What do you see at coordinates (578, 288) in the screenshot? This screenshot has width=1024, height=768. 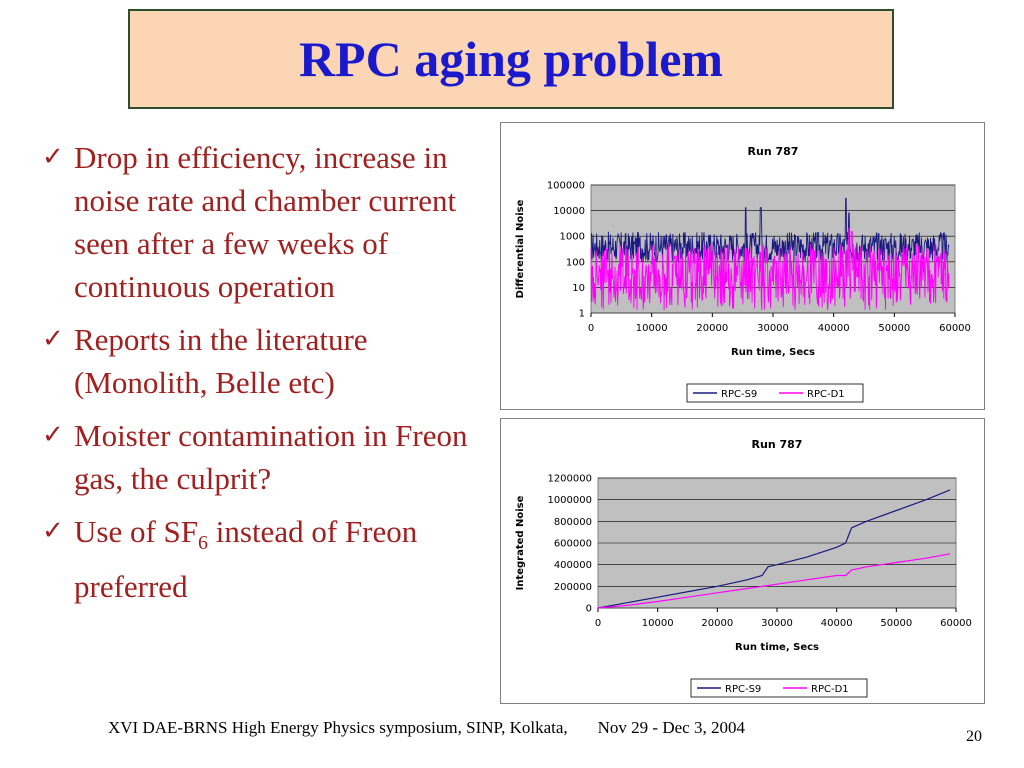 I see `y-tick-label: 10` at bounding box center [578, 288].